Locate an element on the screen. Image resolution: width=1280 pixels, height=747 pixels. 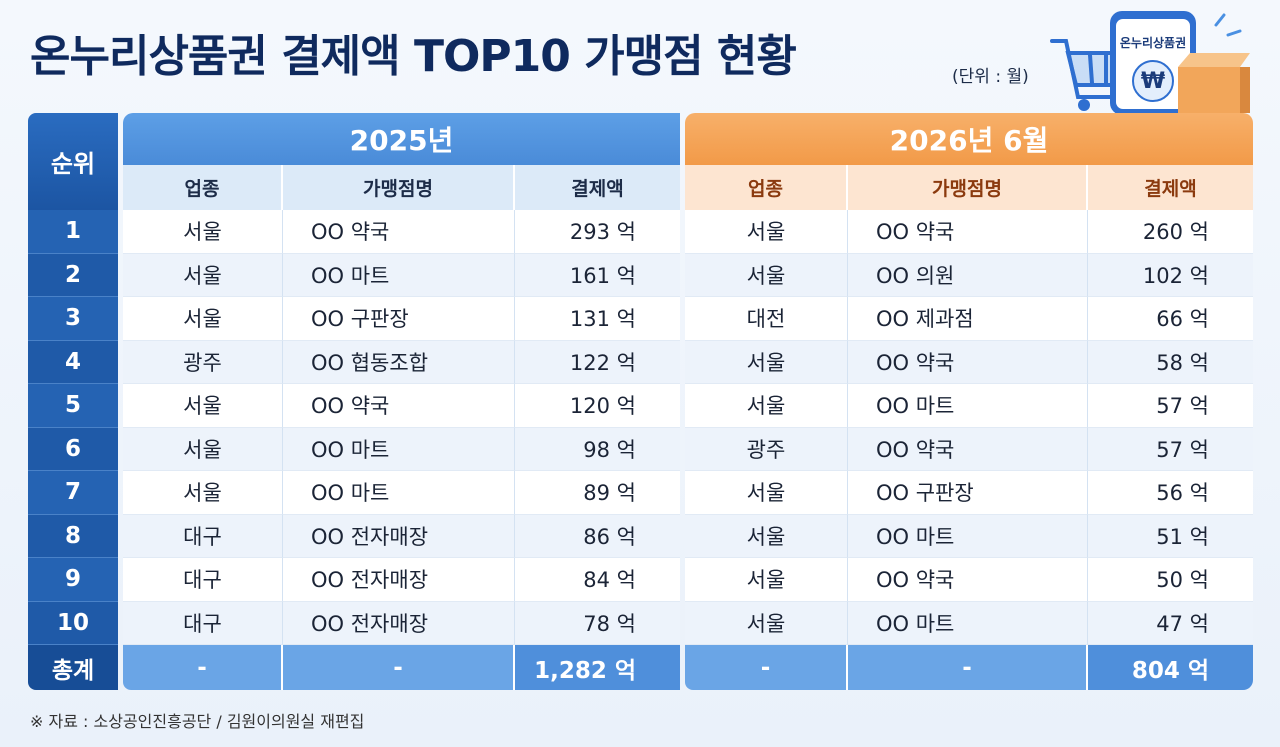
table-cell: 102 억 is located at coordinates (1170, 275).